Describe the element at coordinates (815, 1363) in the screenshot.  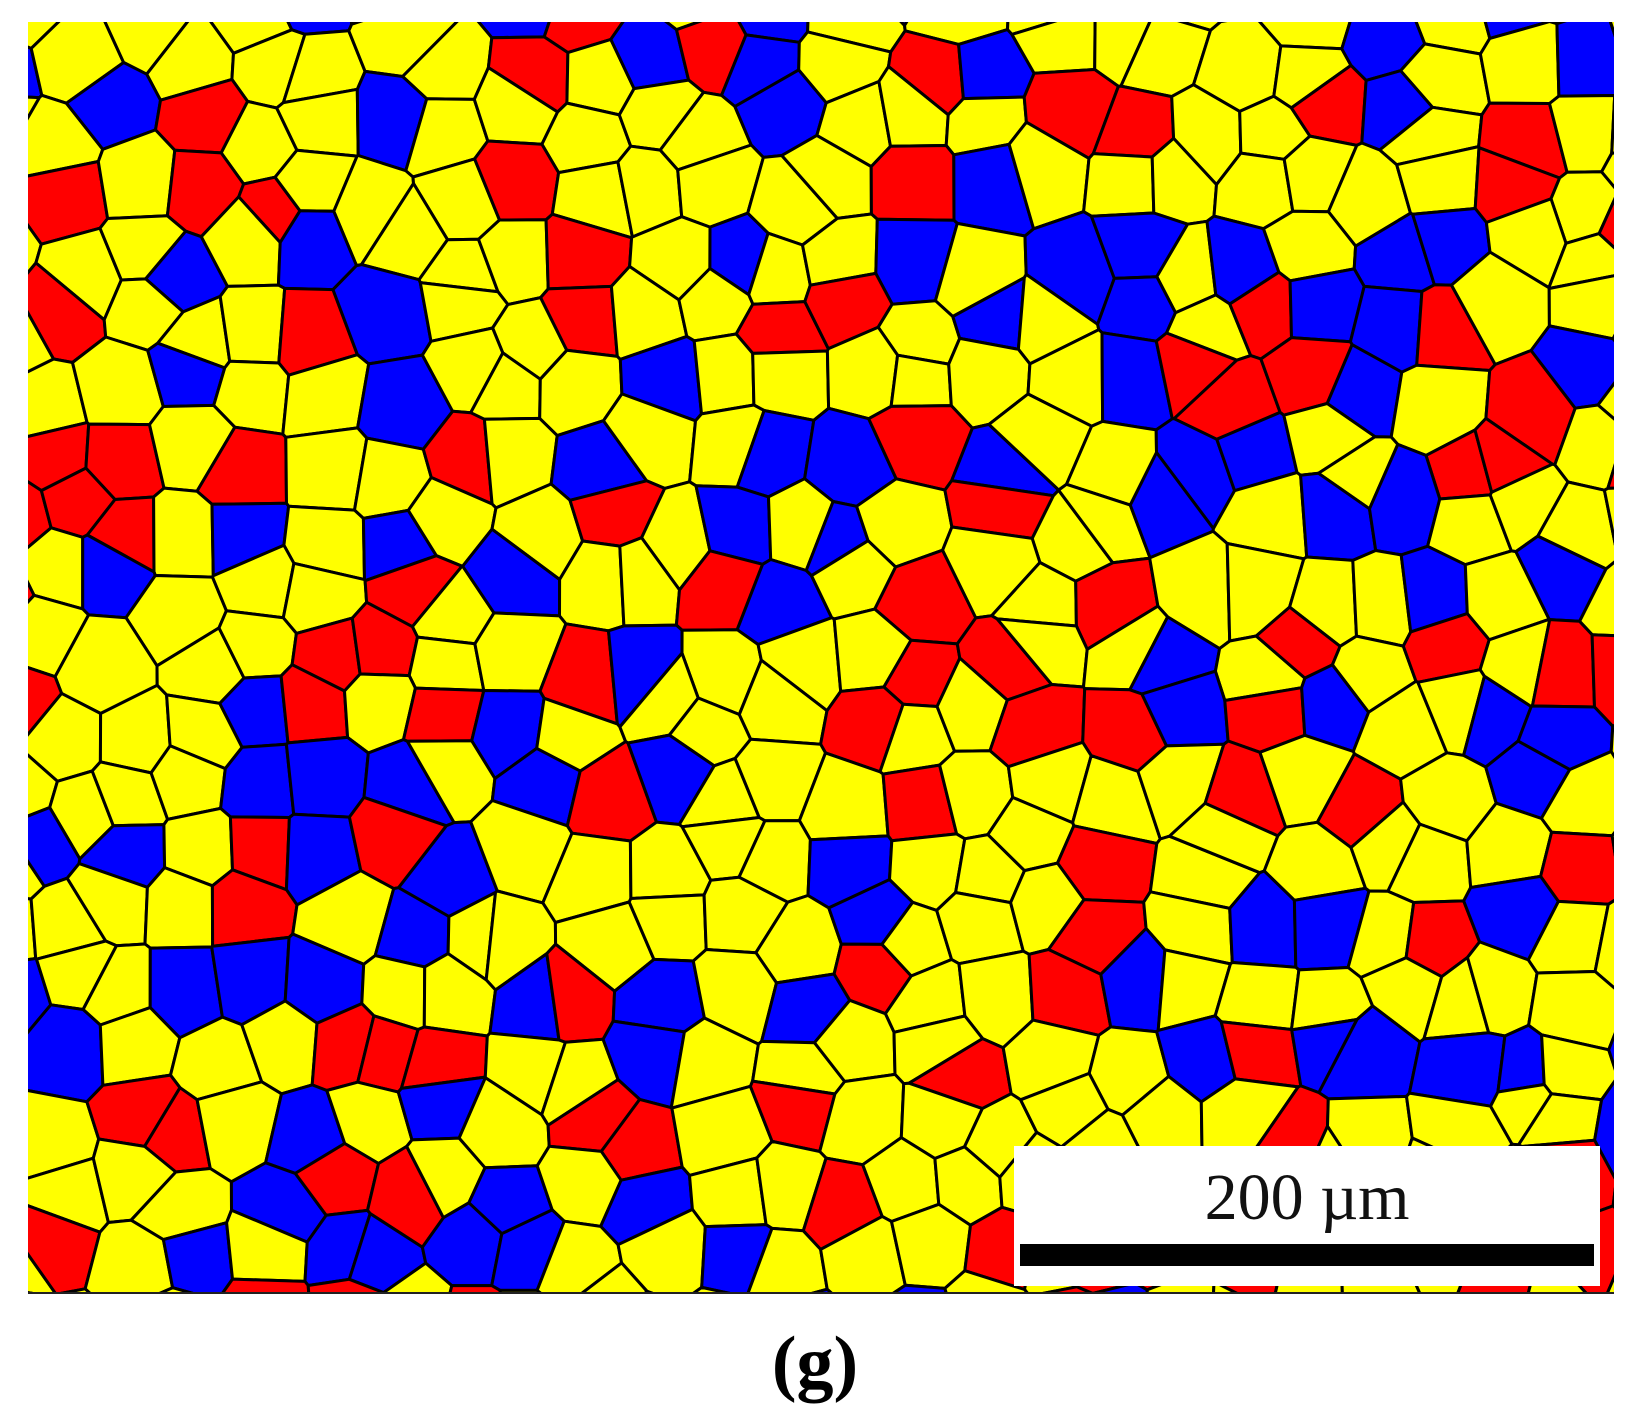
I see `panel-label: (g)` at that location.